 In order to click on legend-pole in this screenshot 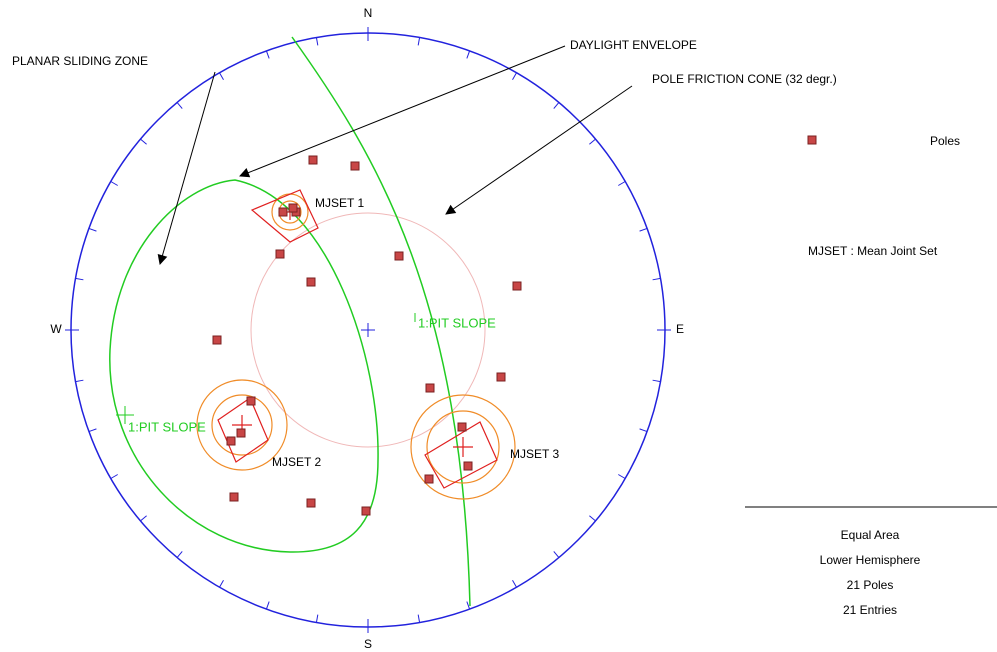, I will do `click(812, 140)`.